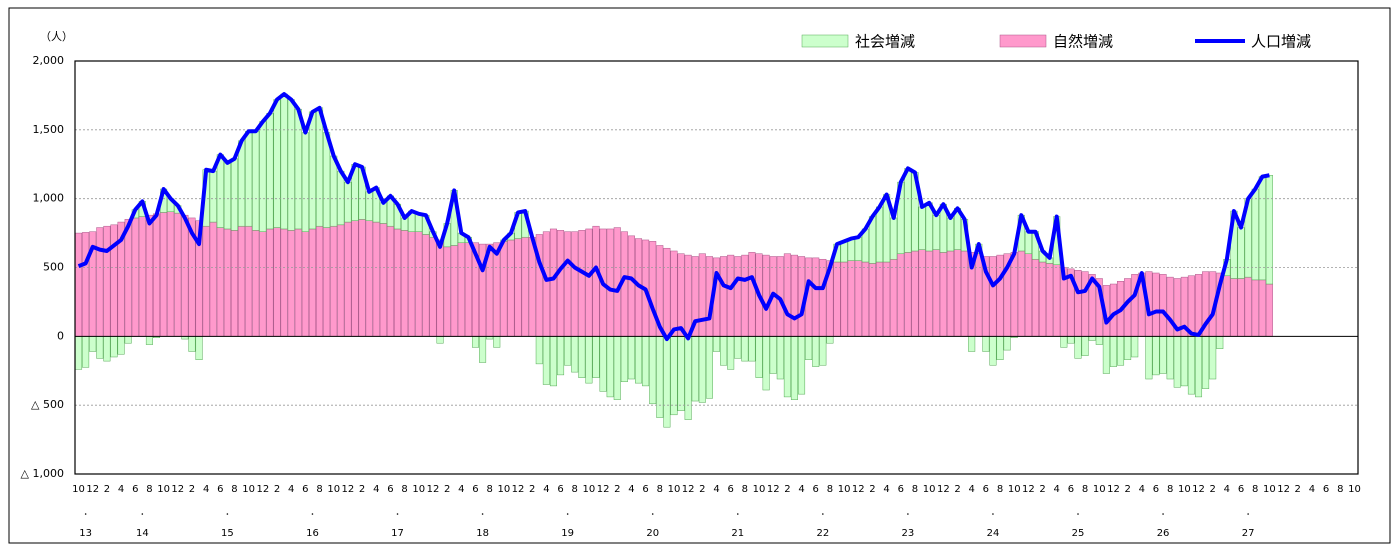  What do you see at coordinates (312, 533) in the screenshot?
I see `x-group-label: 16` at bounding box center [312, 533].